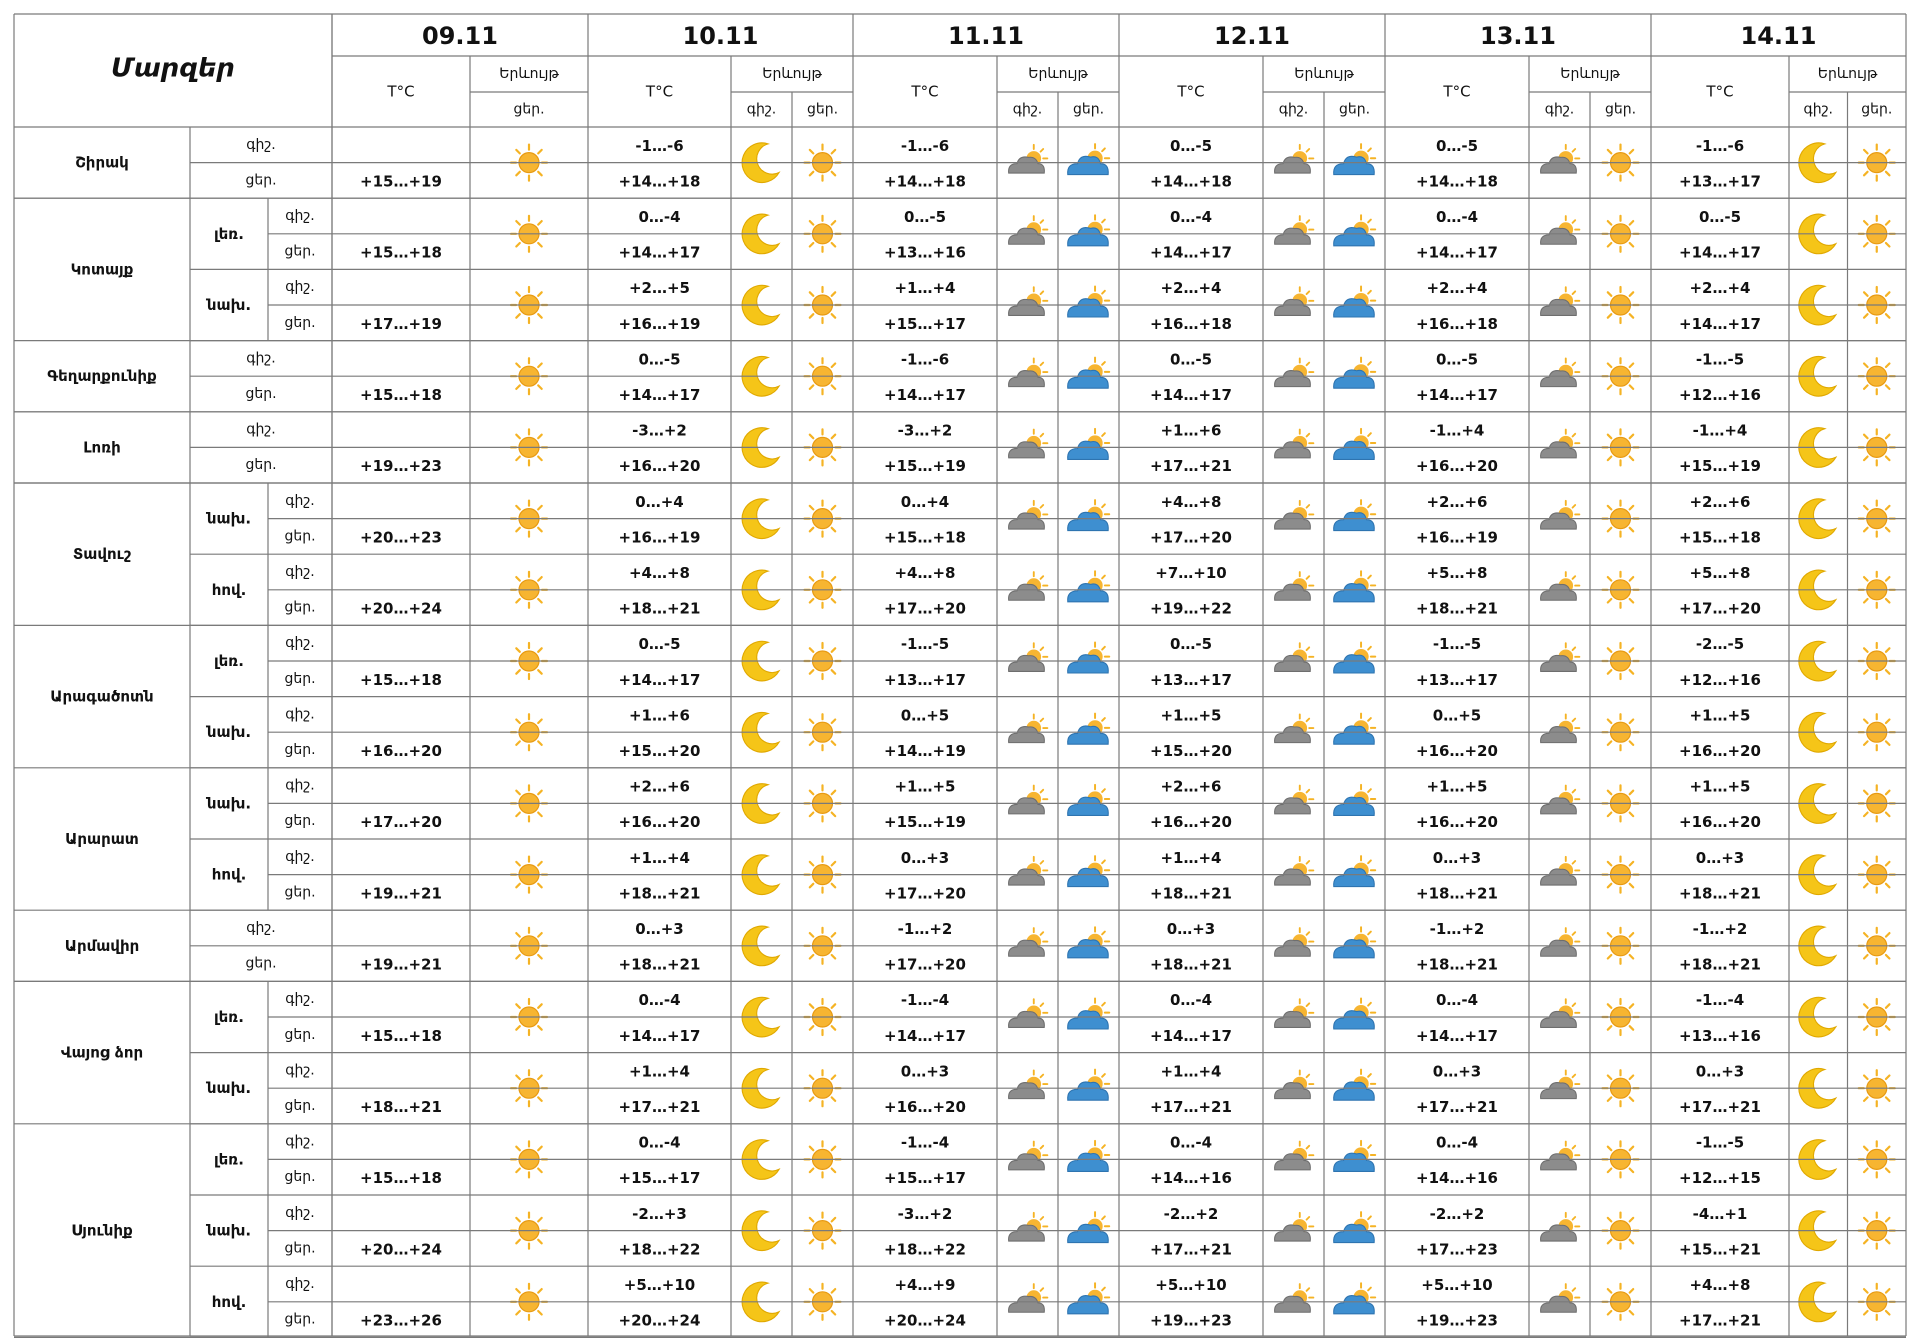 The width and height of the screenshot is (1920, 1343). What do you see at coordinates (1294, 110) in the screenshot?
I see `phenomenon-night-label: գիշ.` at bounding box center [1294, 110].